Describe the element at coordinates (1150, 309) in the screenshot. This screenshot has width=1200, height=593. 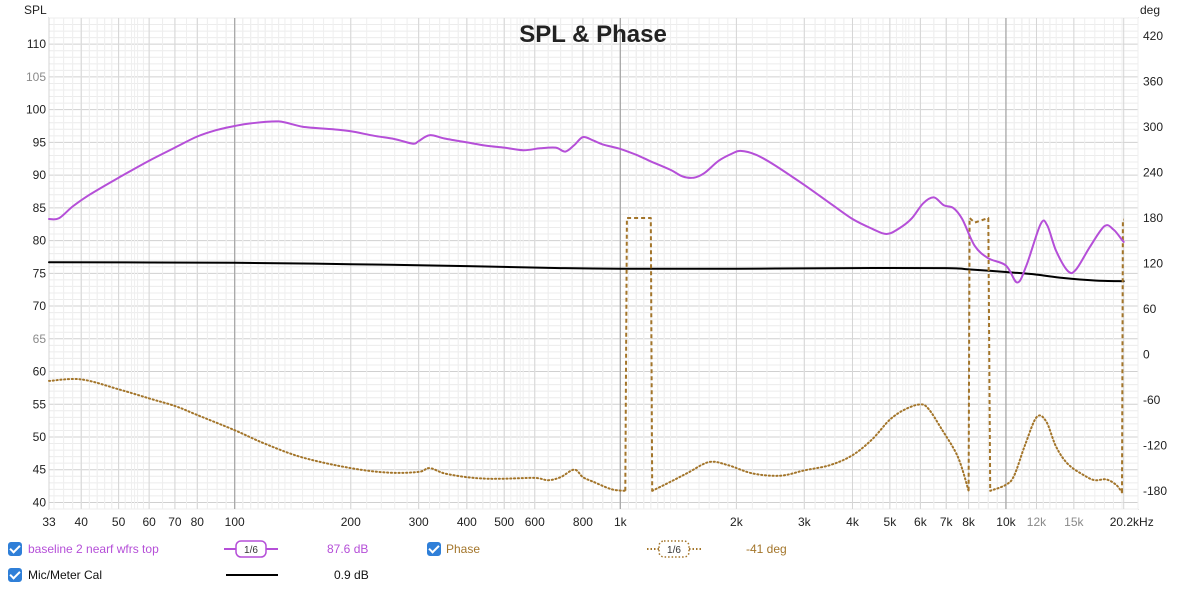
I see `y-right-tick-label: 60` at that location.